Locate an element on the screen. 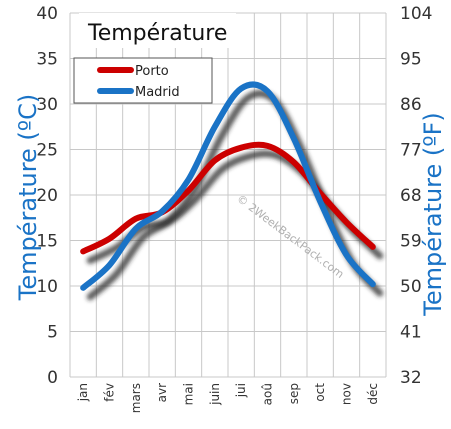 This screenshot has height=429, width=451. x-axis-ticks: jan fév mars avr mai juin jui aoû sep oct nov déc is located at coordinates (228, 398).